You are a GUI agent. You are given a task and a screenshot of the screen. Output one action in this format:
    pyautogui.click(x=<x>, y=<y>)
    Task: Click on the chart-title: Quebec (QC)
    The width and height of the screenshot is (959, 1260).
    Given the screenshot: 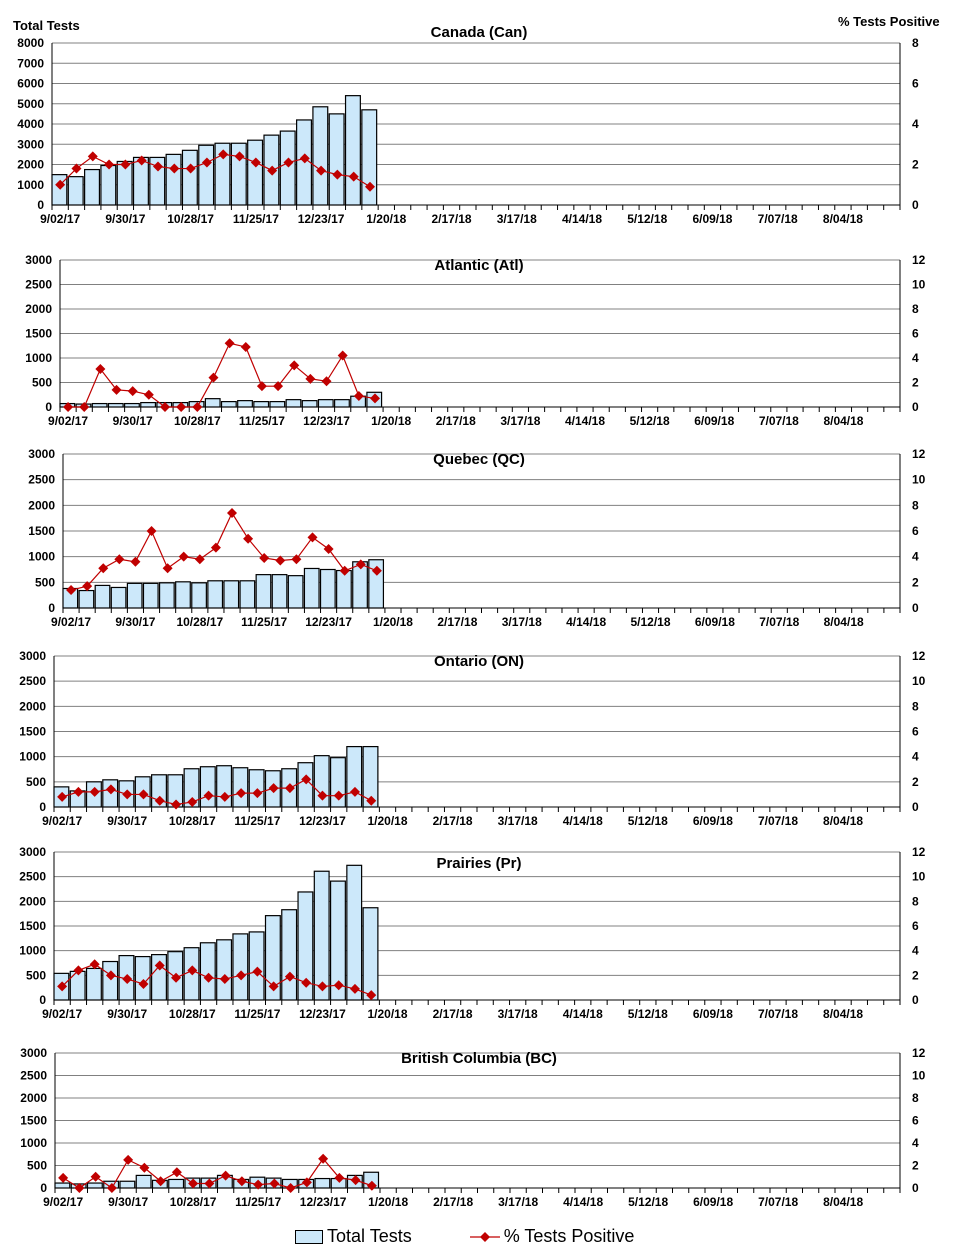 What is the action you would take?
    pyautogui.click(x=479, y=459)
    